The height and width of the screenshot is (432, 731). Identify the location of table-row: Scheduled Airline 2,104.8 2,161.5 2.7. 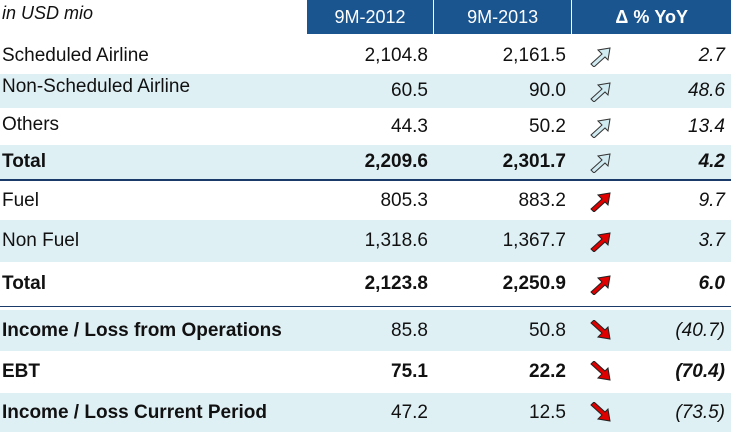
(365, 55).